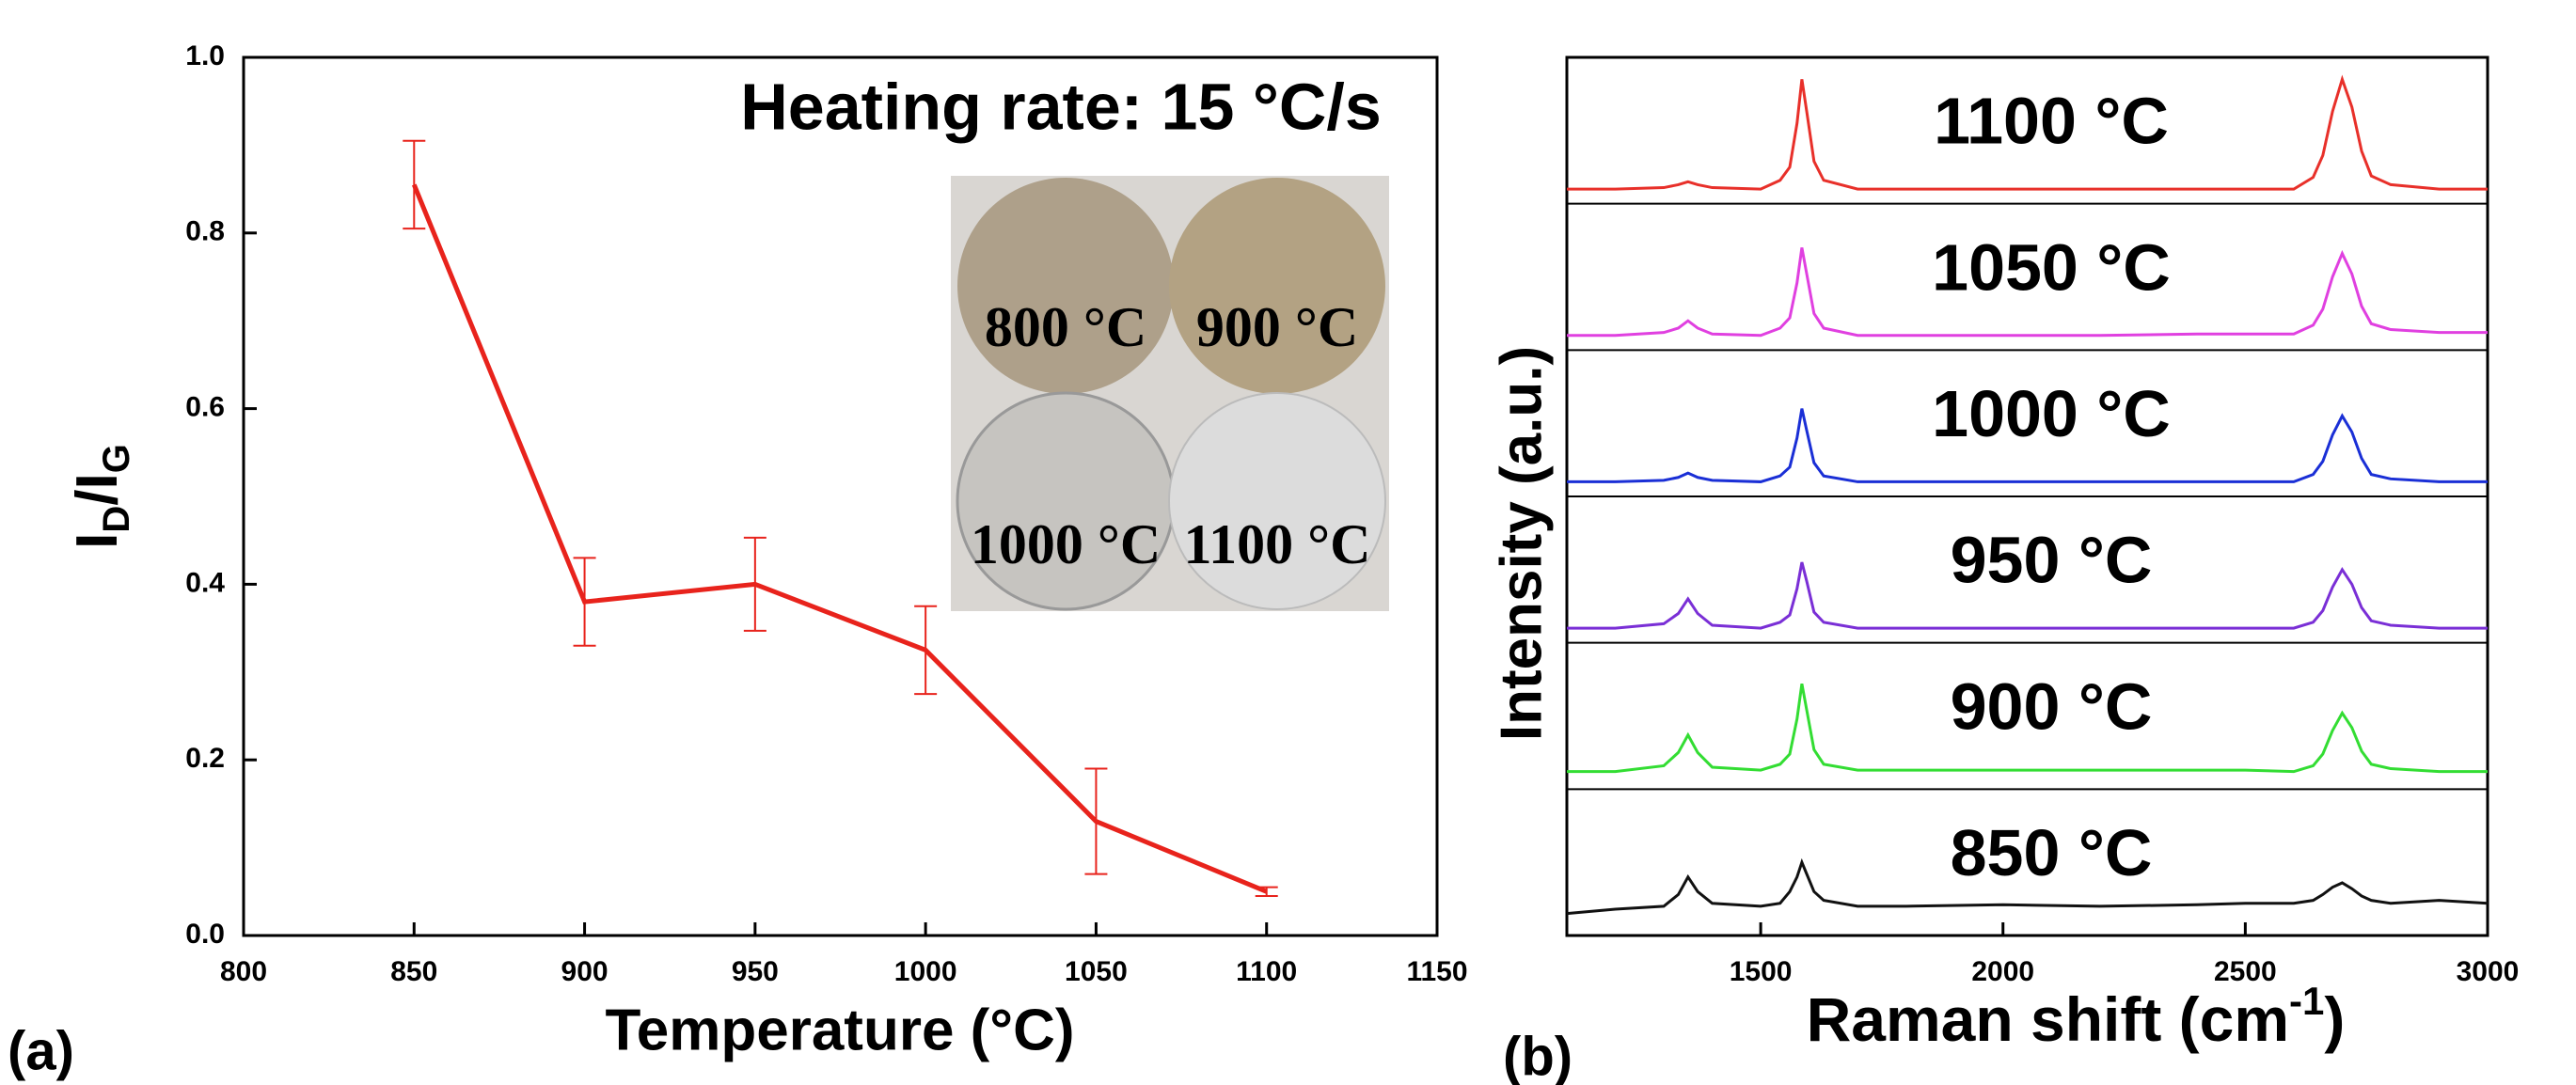 The height and width of the screenshot is (1085, 2576). Describe the element at coordinates (584, 971) in the screenshot. I see `x-tick-label: 900` at that location.